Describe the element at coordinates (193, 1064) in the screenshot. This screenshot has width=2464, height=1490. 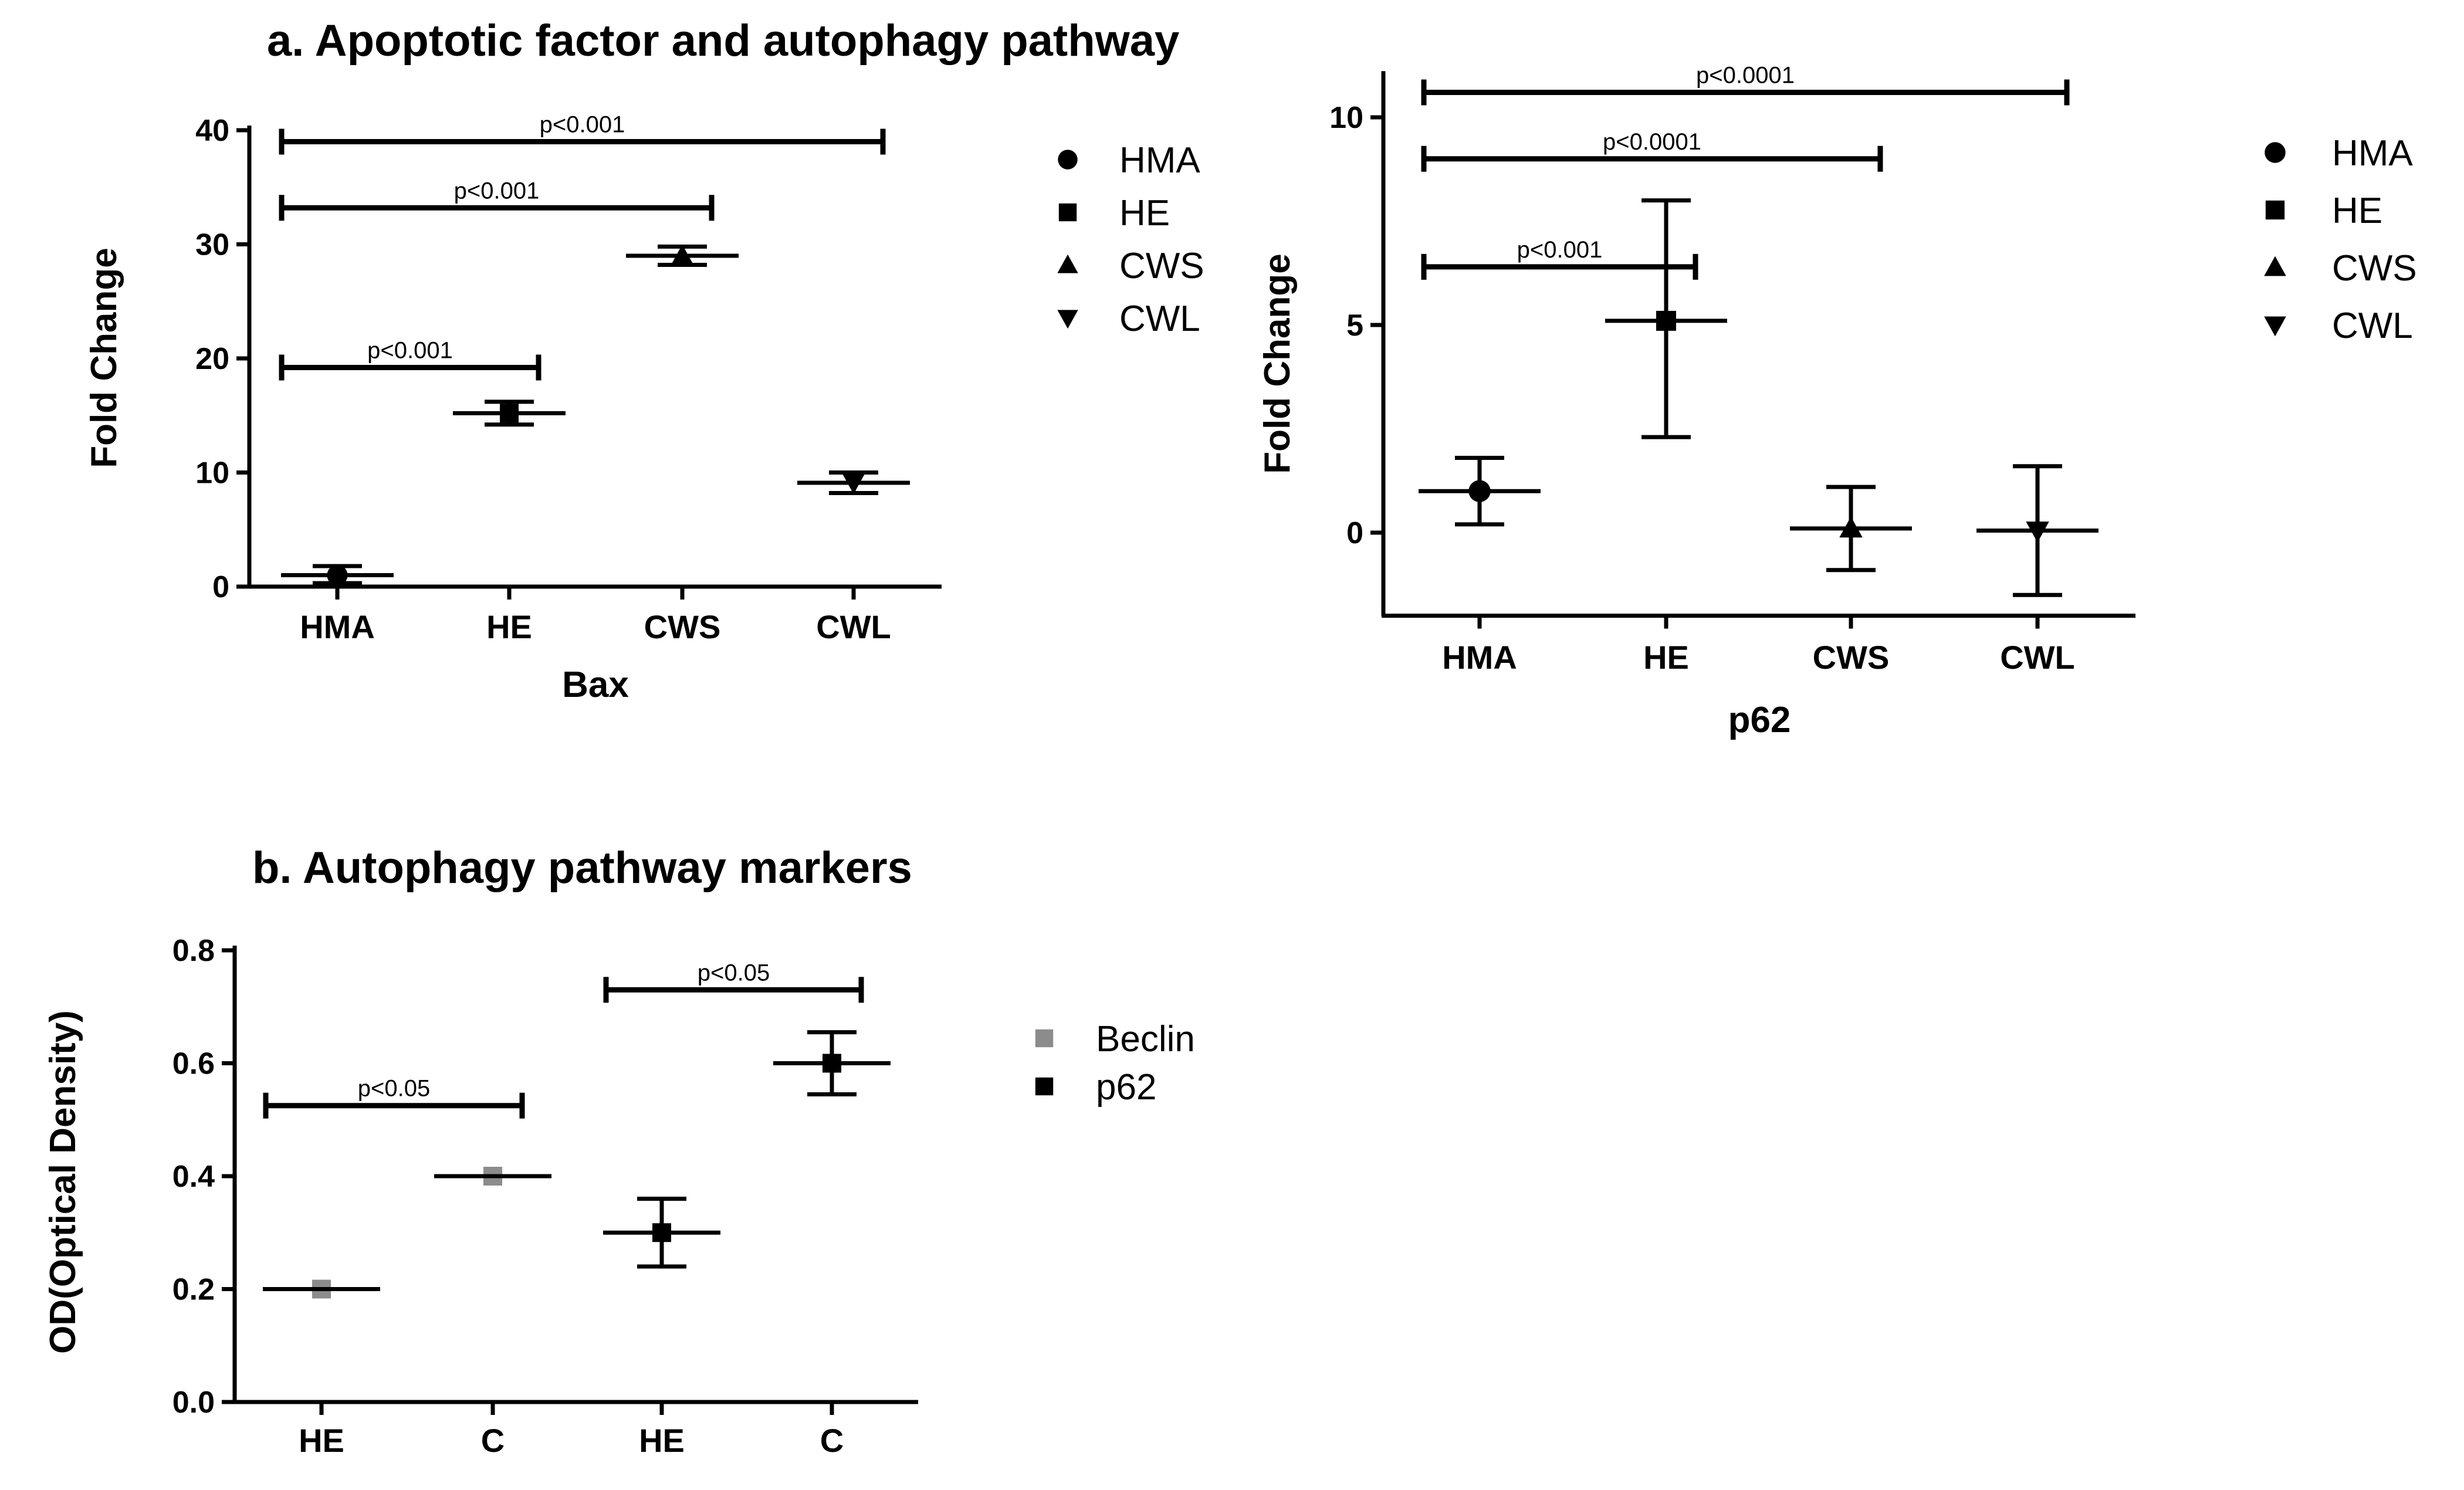
I see `y-tick-label: 0.6` at that location.